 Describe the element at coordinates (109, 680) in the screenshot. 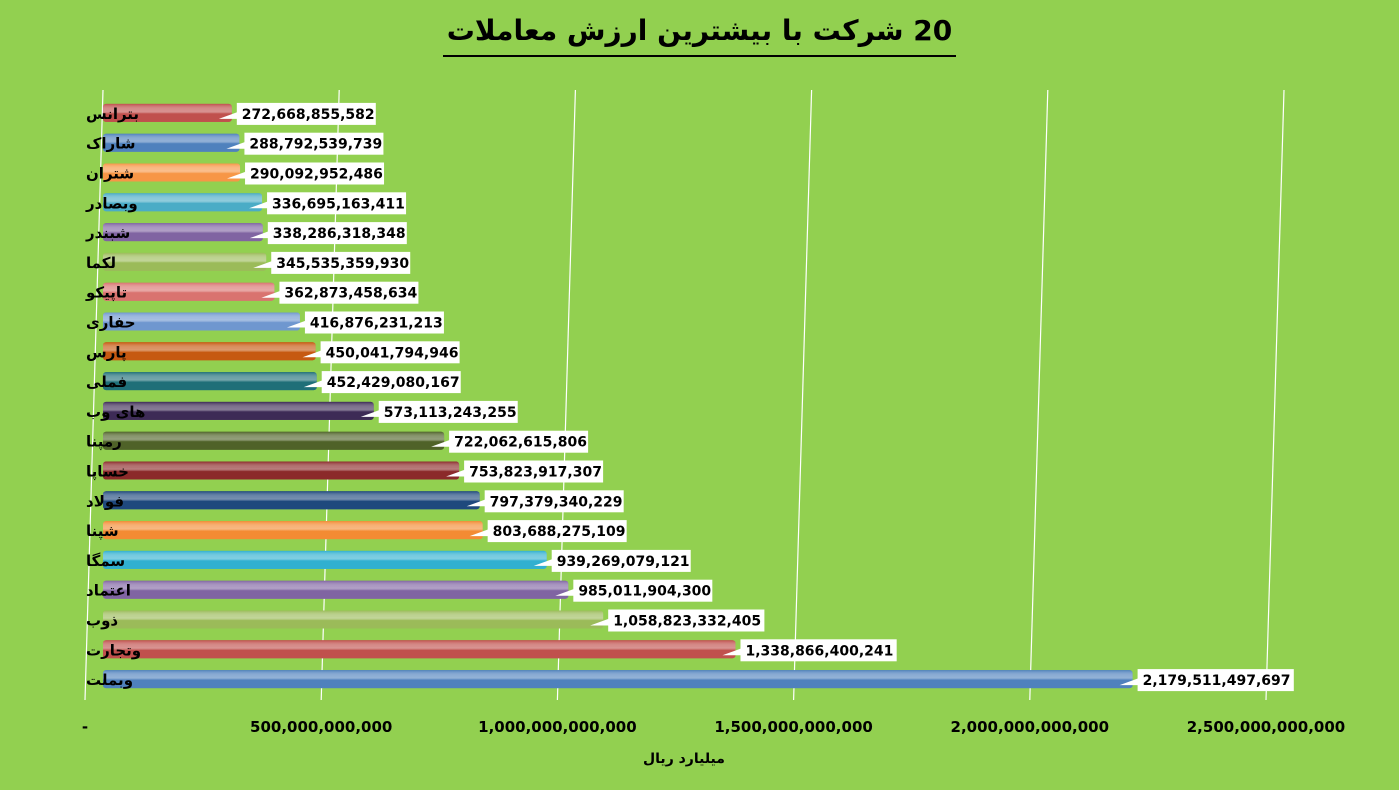

I see `category-label: وبملت` at that location.